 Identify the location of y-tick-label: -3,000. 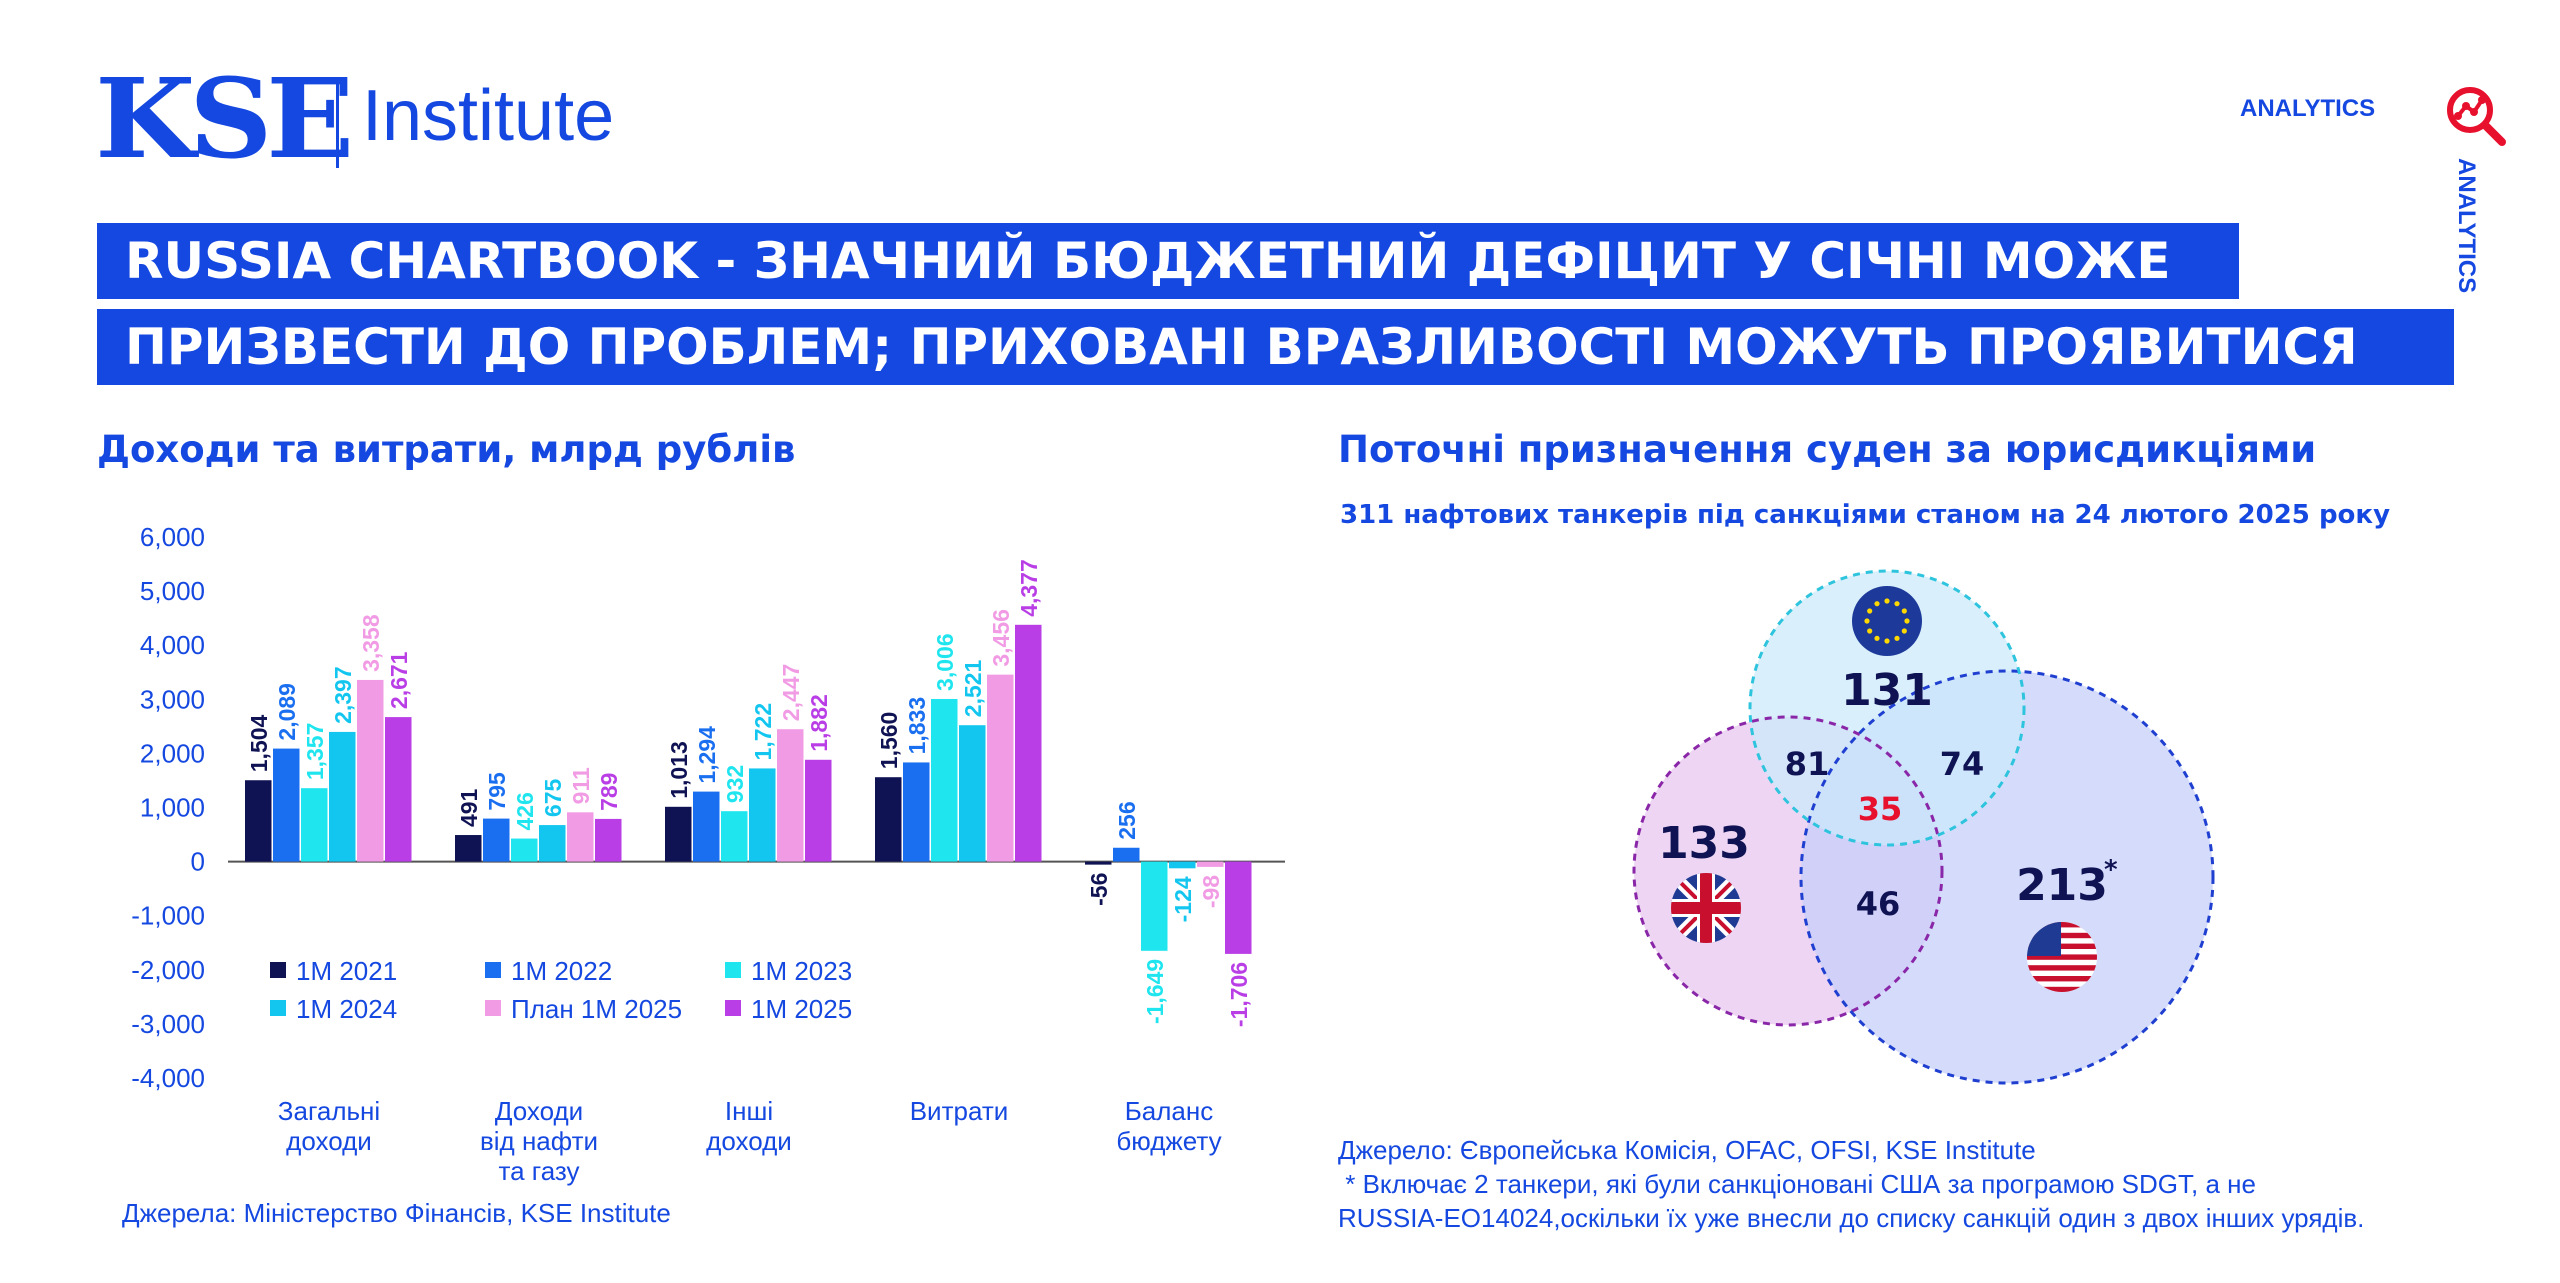
(168, 1024).